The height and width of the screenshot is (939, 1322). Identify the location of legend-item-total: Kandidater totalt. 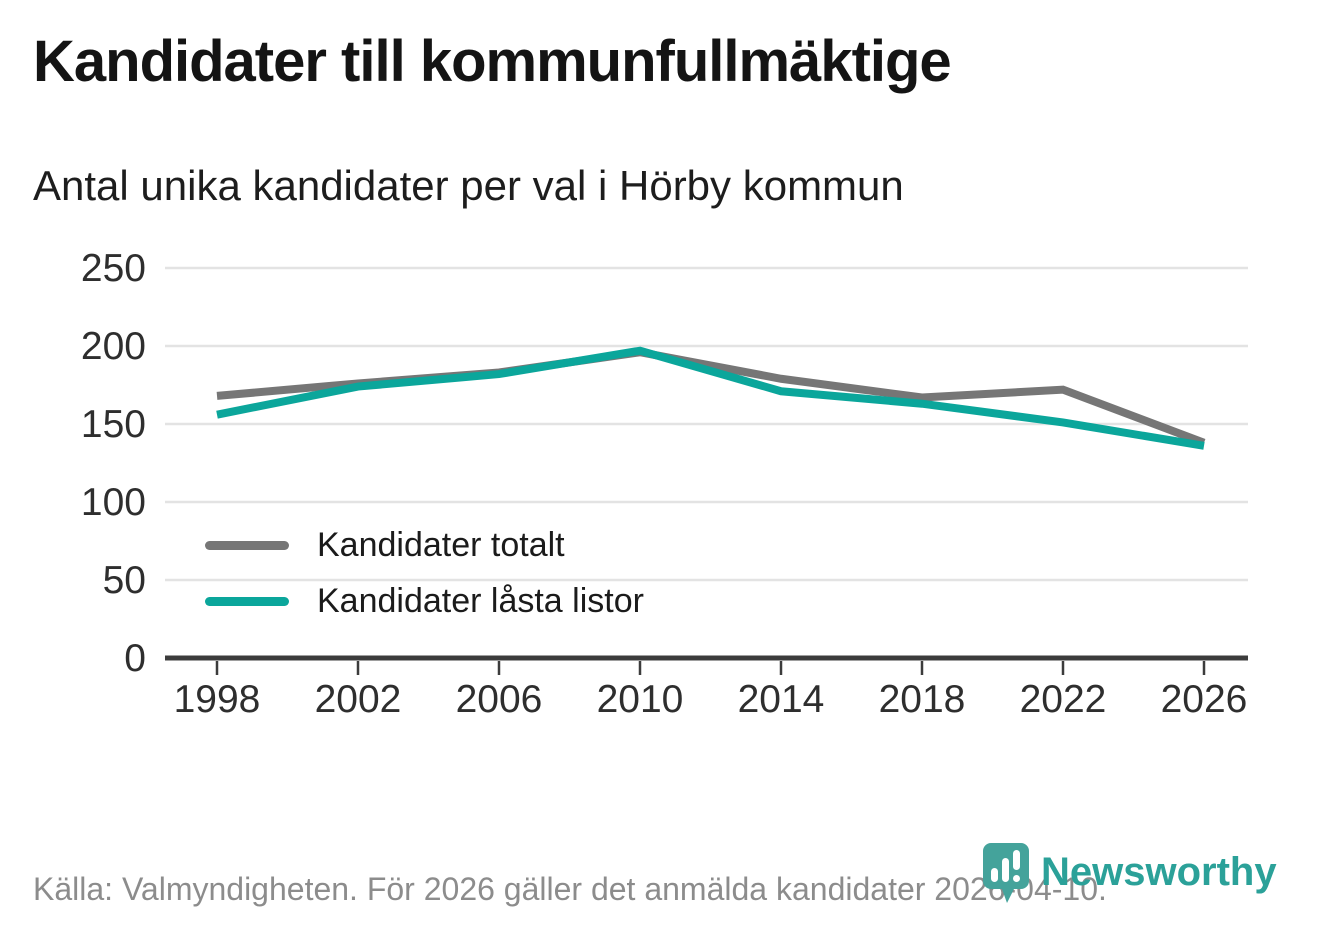
(424, 545).